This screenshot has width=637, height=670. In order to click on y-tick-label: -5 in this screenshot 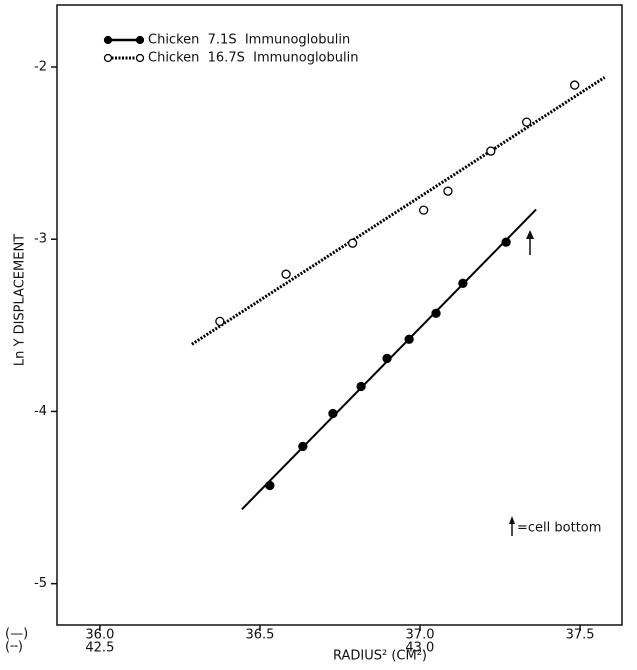, I will do `click(40, 583)`.